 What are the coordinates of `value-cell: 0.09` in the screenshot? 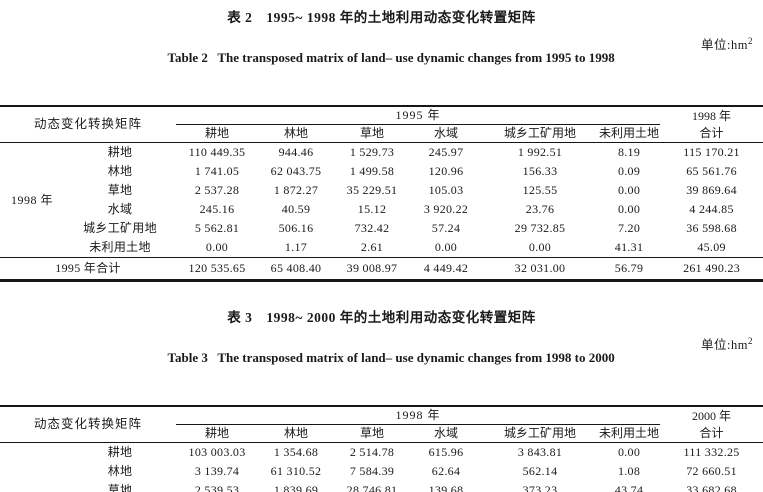 It's located at (629, 171).